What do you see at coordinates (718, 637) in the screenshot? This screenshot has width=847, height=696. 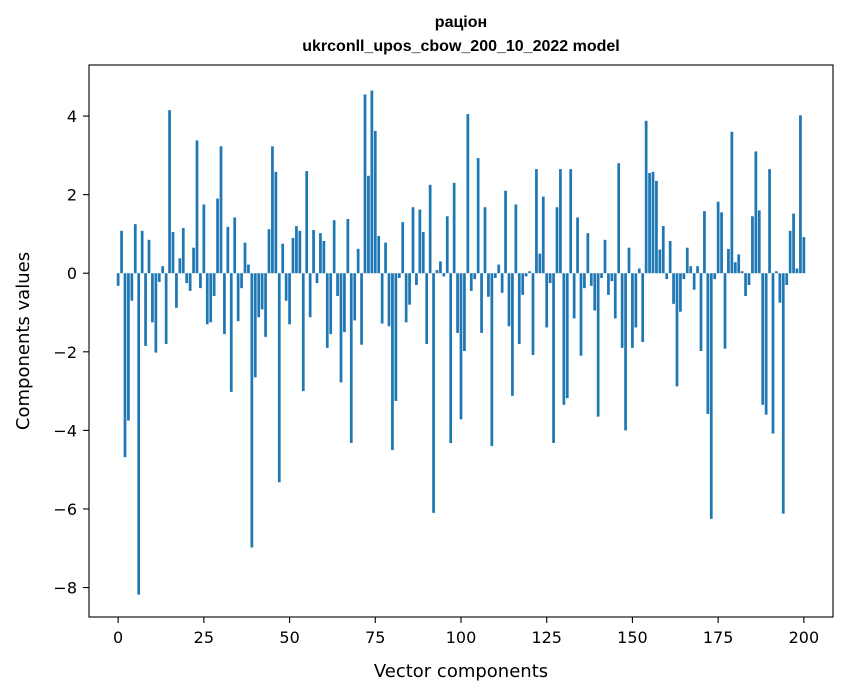 I see `x-tick-label: 175` at bounding box center [718, 637].